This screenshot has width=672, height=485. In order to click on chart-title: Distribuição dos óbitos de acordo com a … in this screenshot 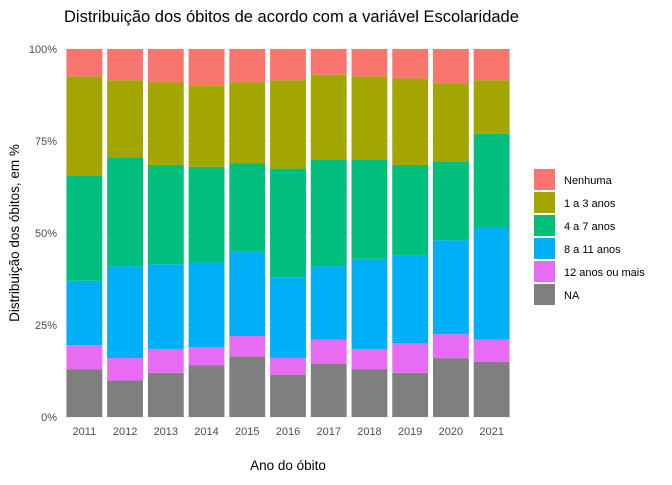, I will do `click(291, 17)`.